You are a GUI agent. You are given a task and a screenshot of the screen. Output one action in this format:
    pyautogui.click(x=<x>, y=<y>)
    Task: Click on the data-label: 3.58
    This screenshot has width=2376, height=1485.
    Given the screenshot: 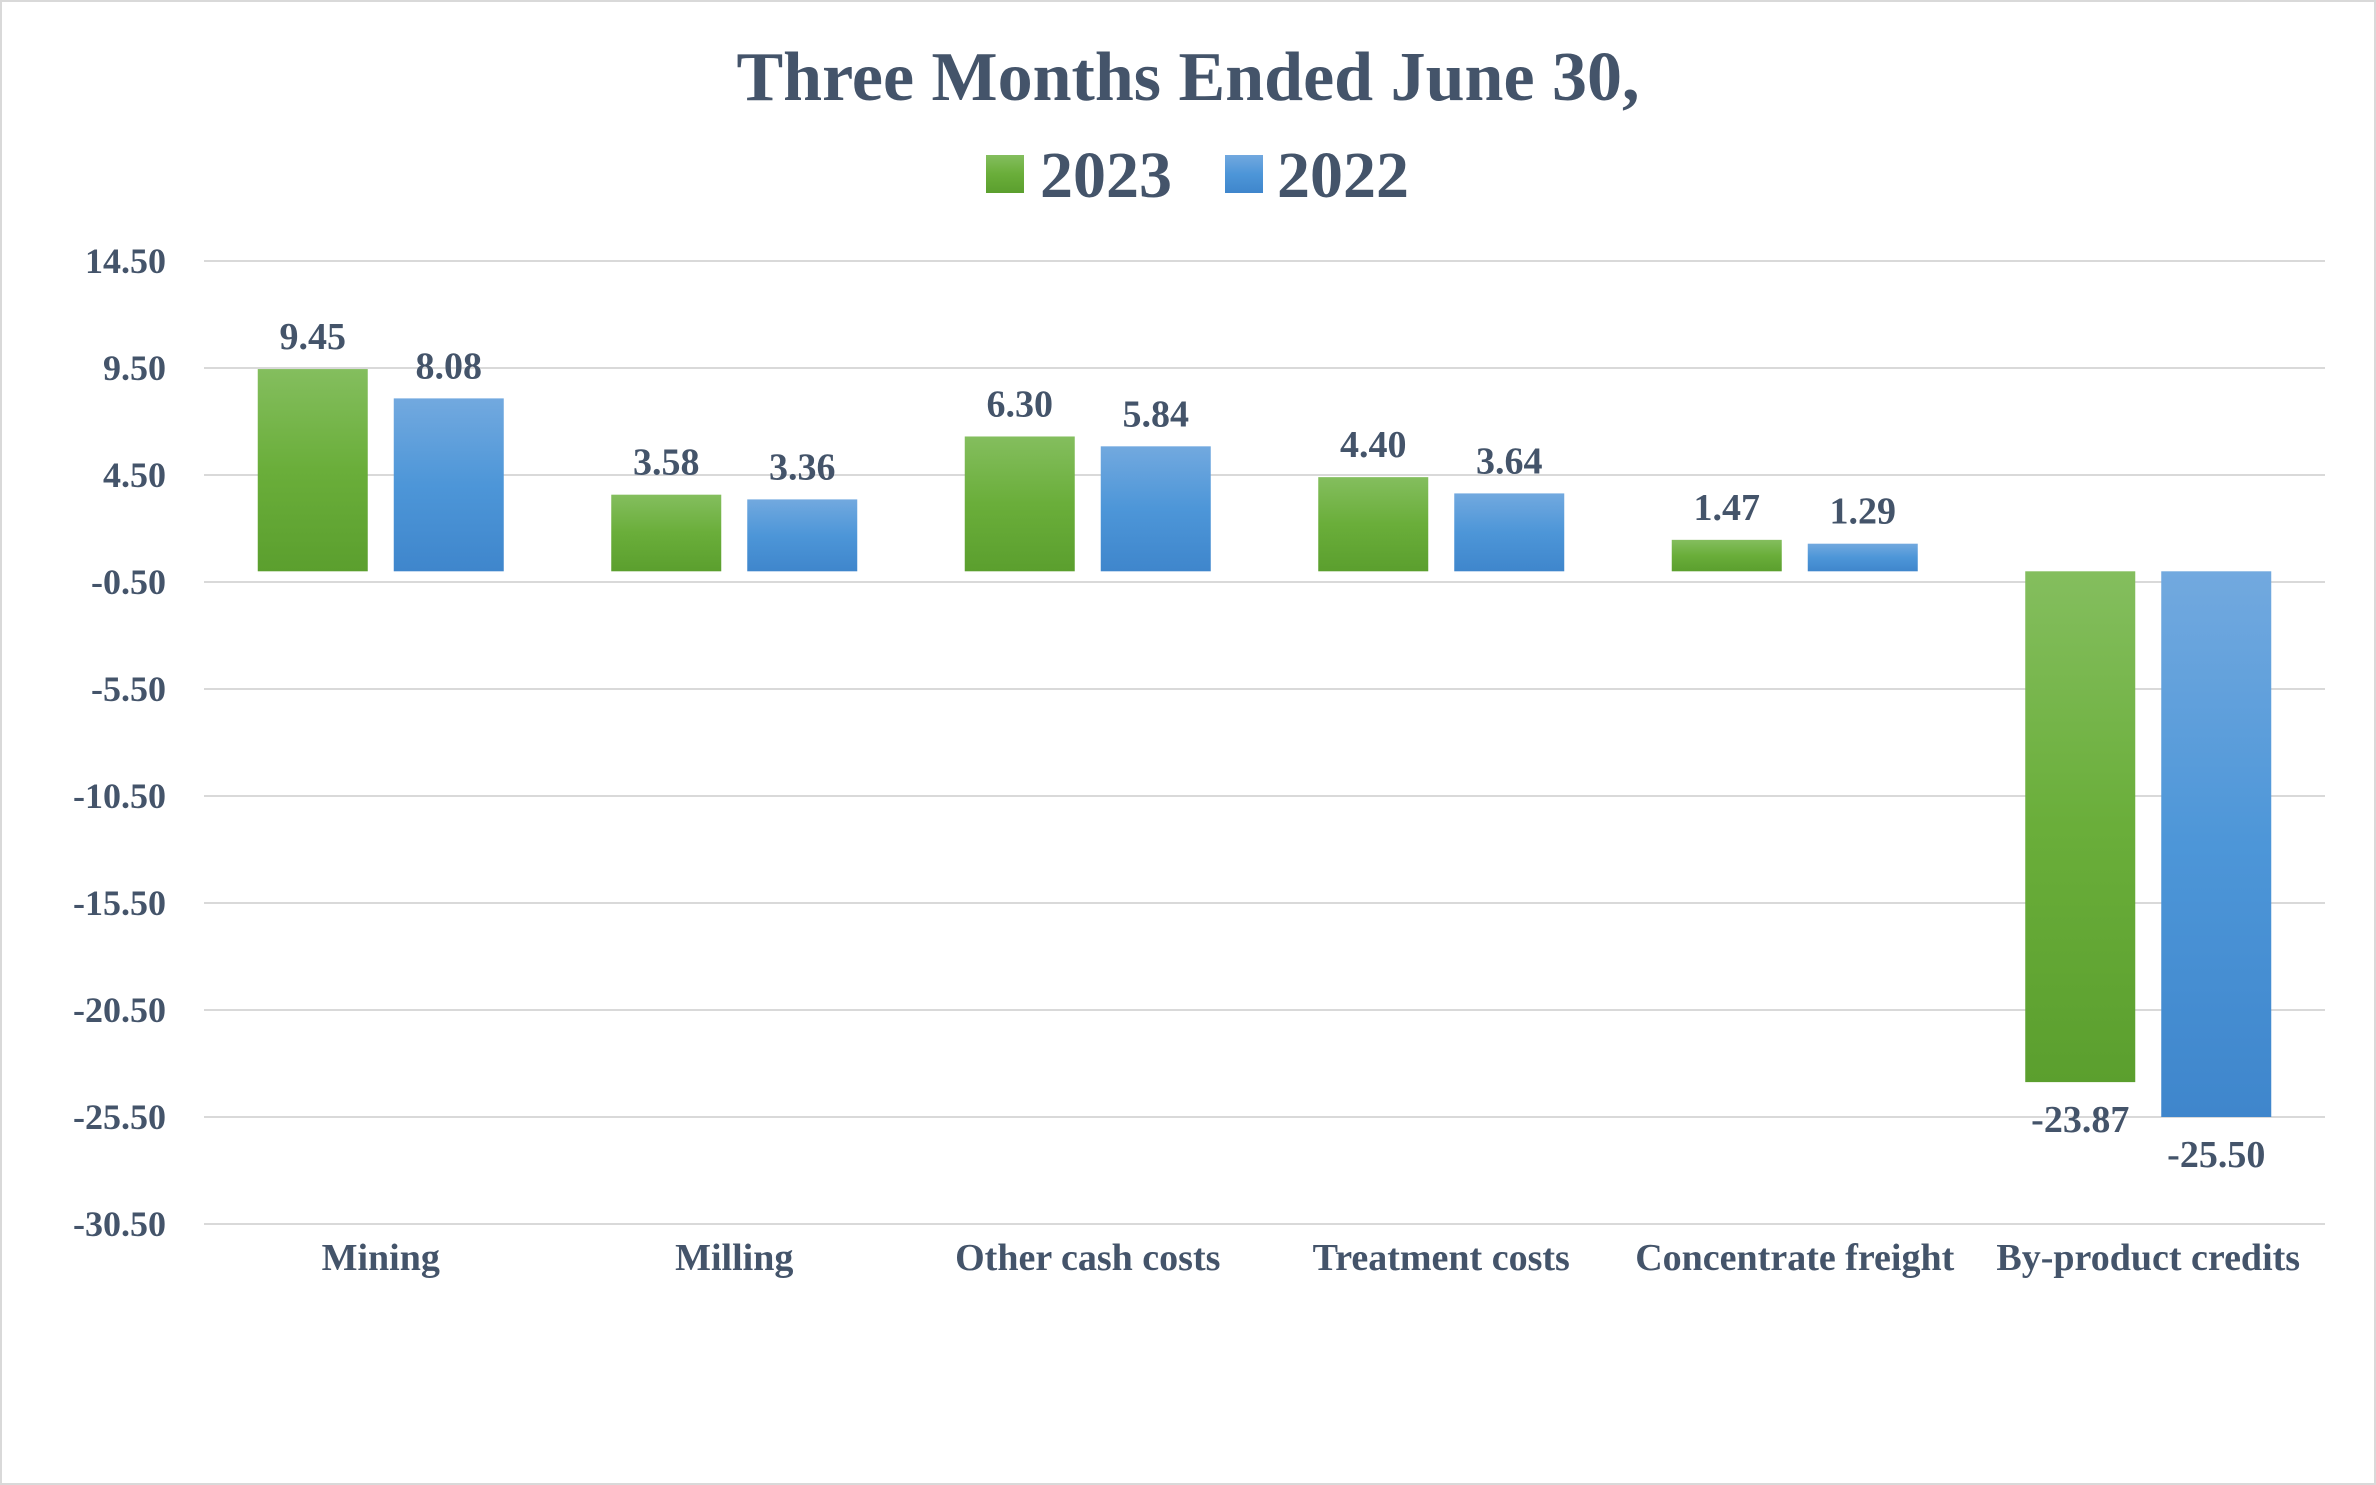 What is the action you would take?
    pyautogui.click(x=666, y=463)
    